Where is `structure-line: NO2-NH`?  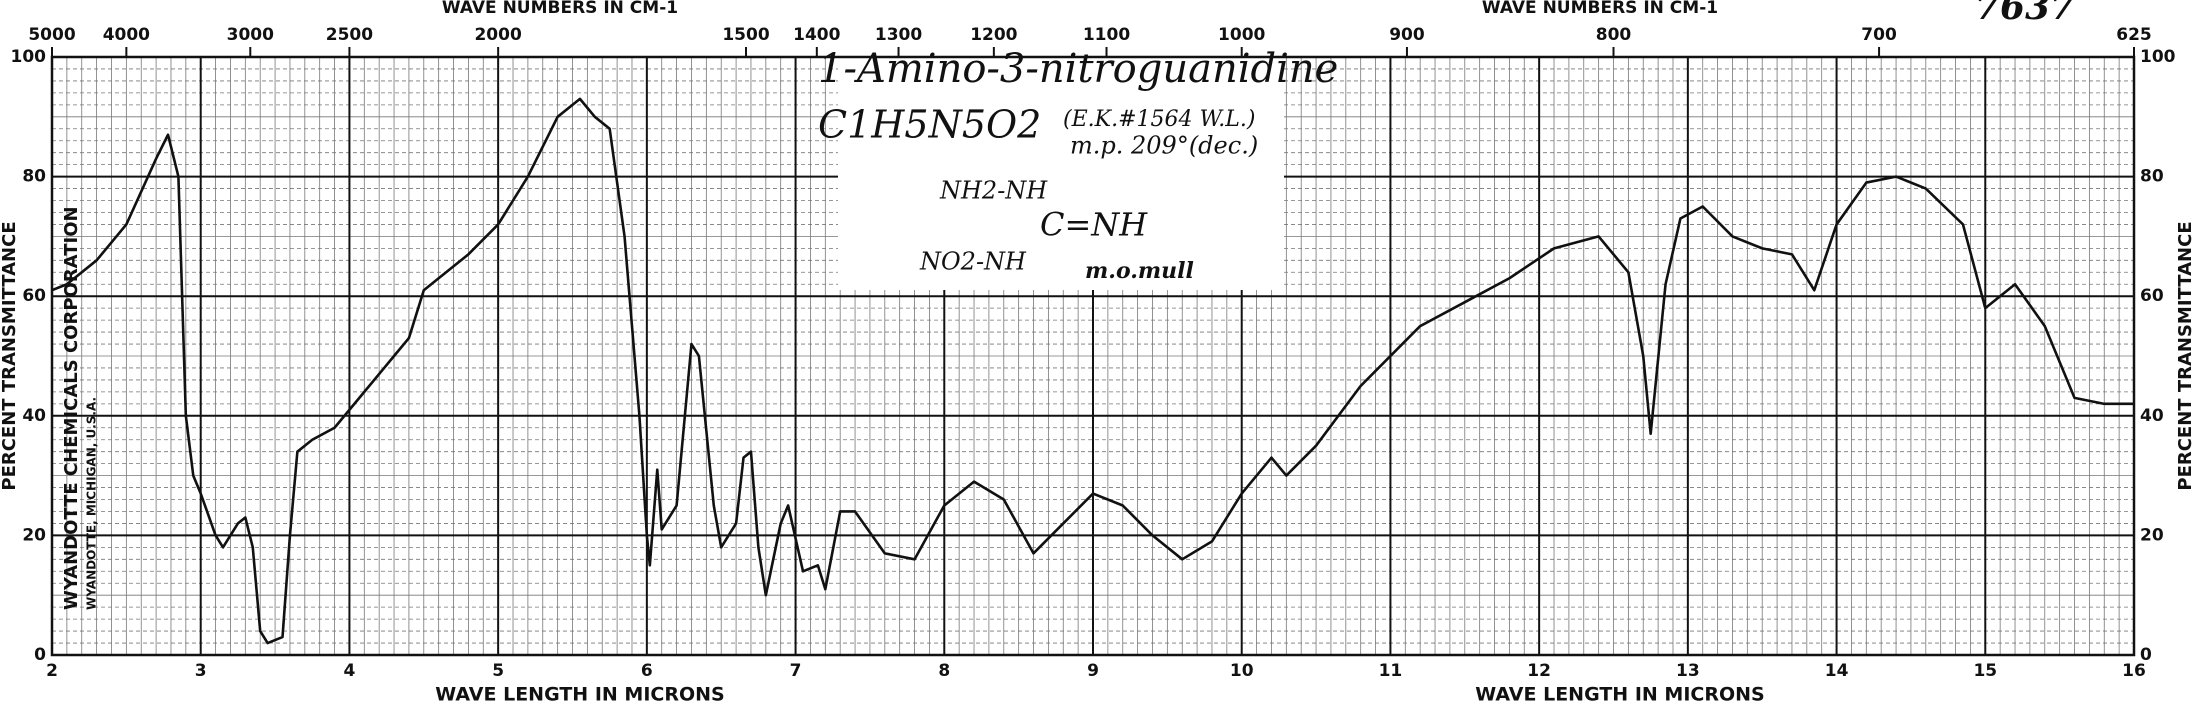 structure-line: NO2-NH is located at coordinates (973, 262).